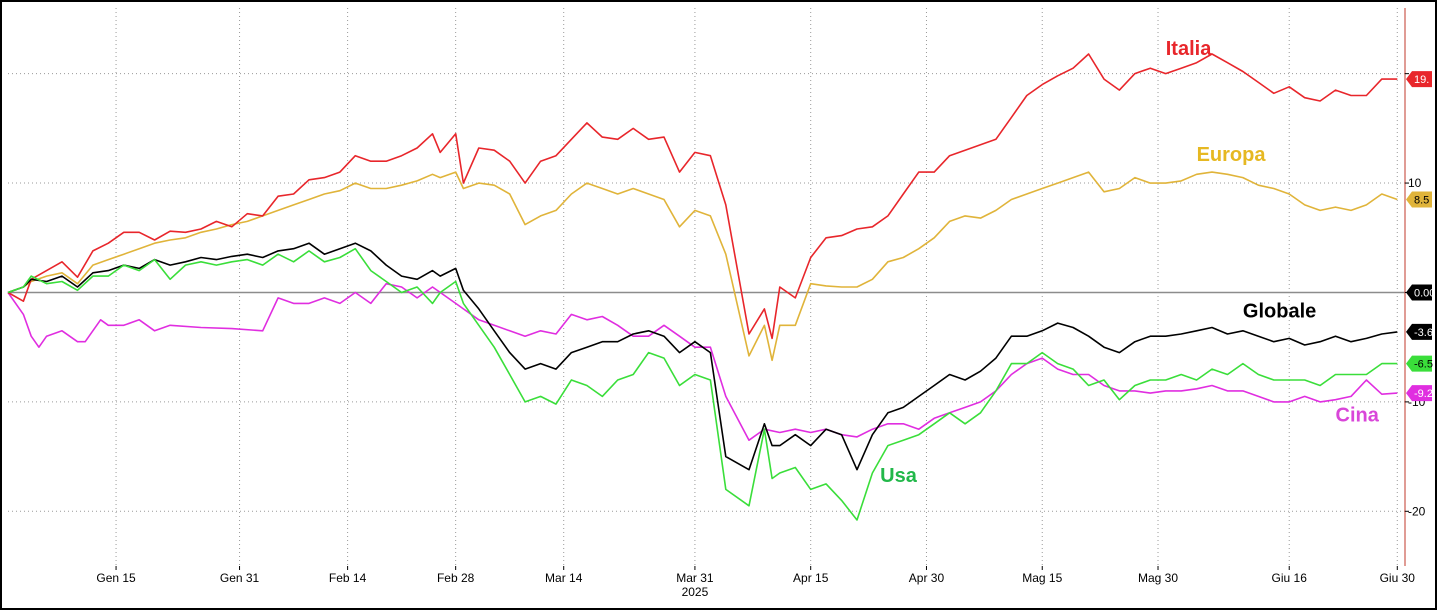 The height and width of the screenshot is (610, 1437). I want to click on y-tick-label: -20, so click(1417, 511).